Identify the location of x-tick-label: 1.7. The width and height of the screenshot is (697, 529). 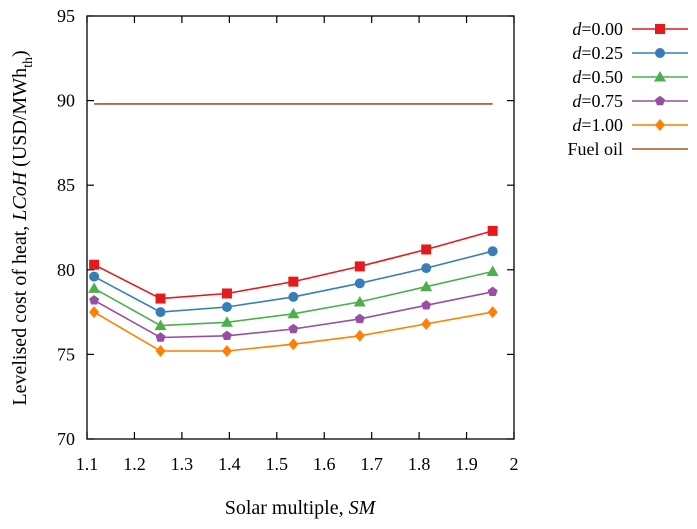
(371, 464).